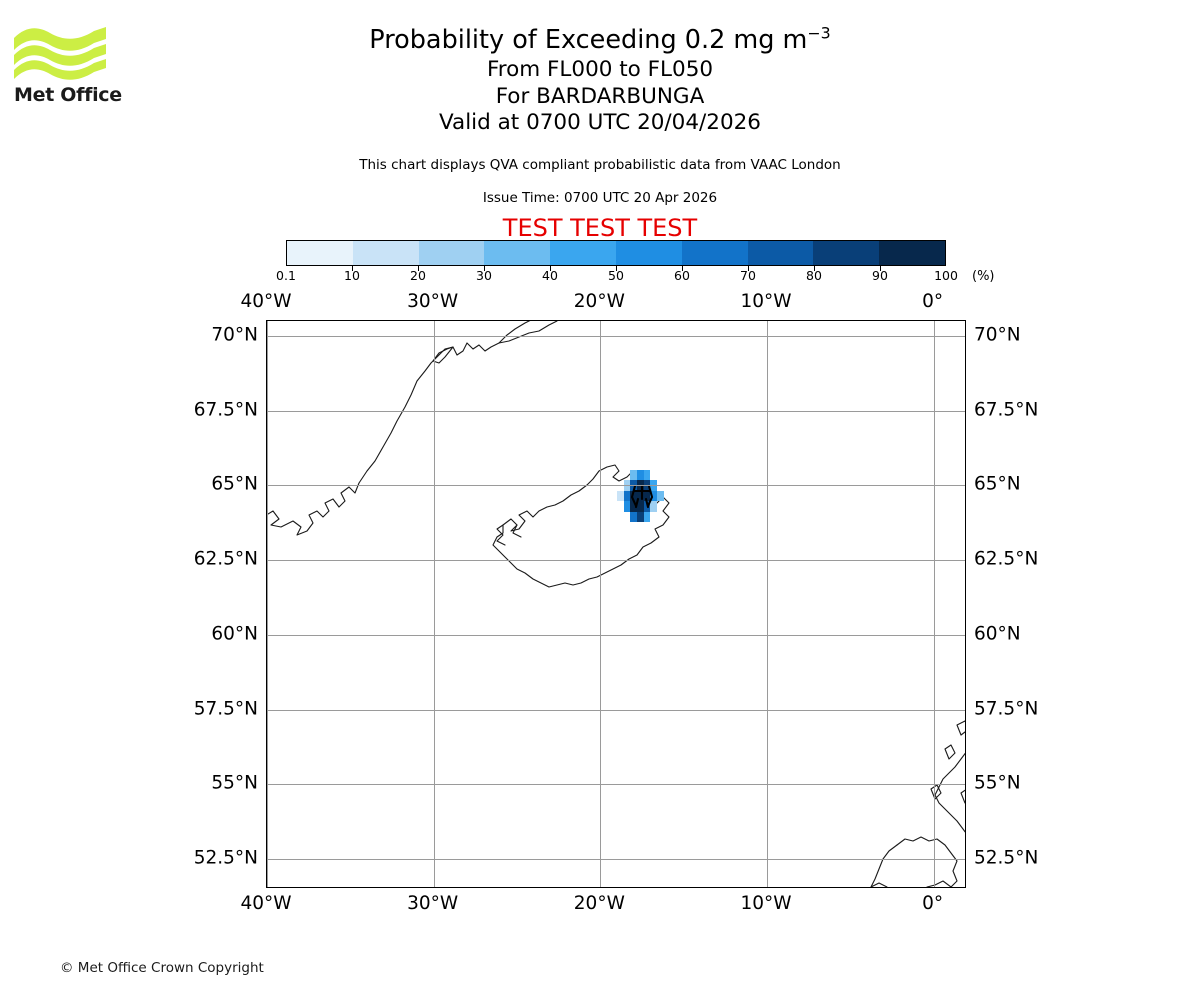  What do you see at coordinates (433, 301) in the screenshot?
I see `longitude-tick-label: 30°W` at bounding box center [433, 301].